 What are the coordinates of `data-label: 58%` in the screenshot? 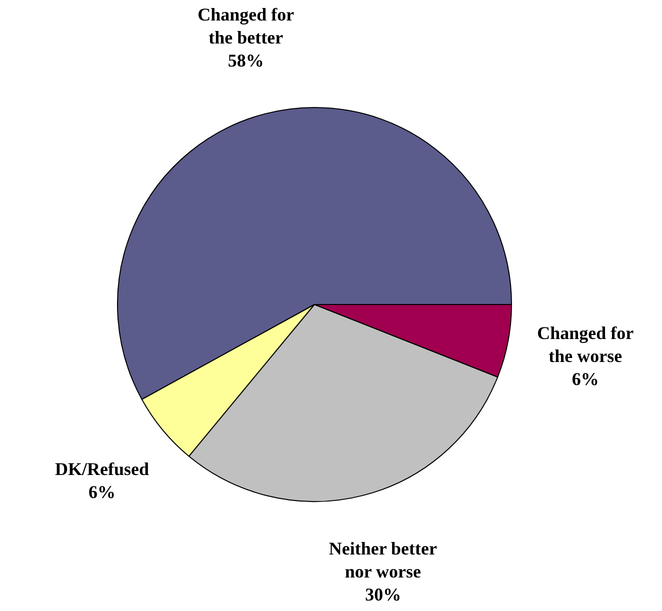 It's located at (246, 60).